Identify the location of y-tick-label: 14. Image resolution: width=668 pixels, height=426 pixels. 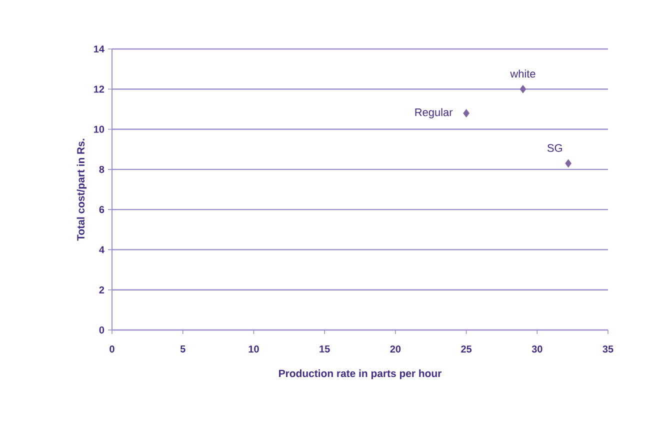
(99, 49).